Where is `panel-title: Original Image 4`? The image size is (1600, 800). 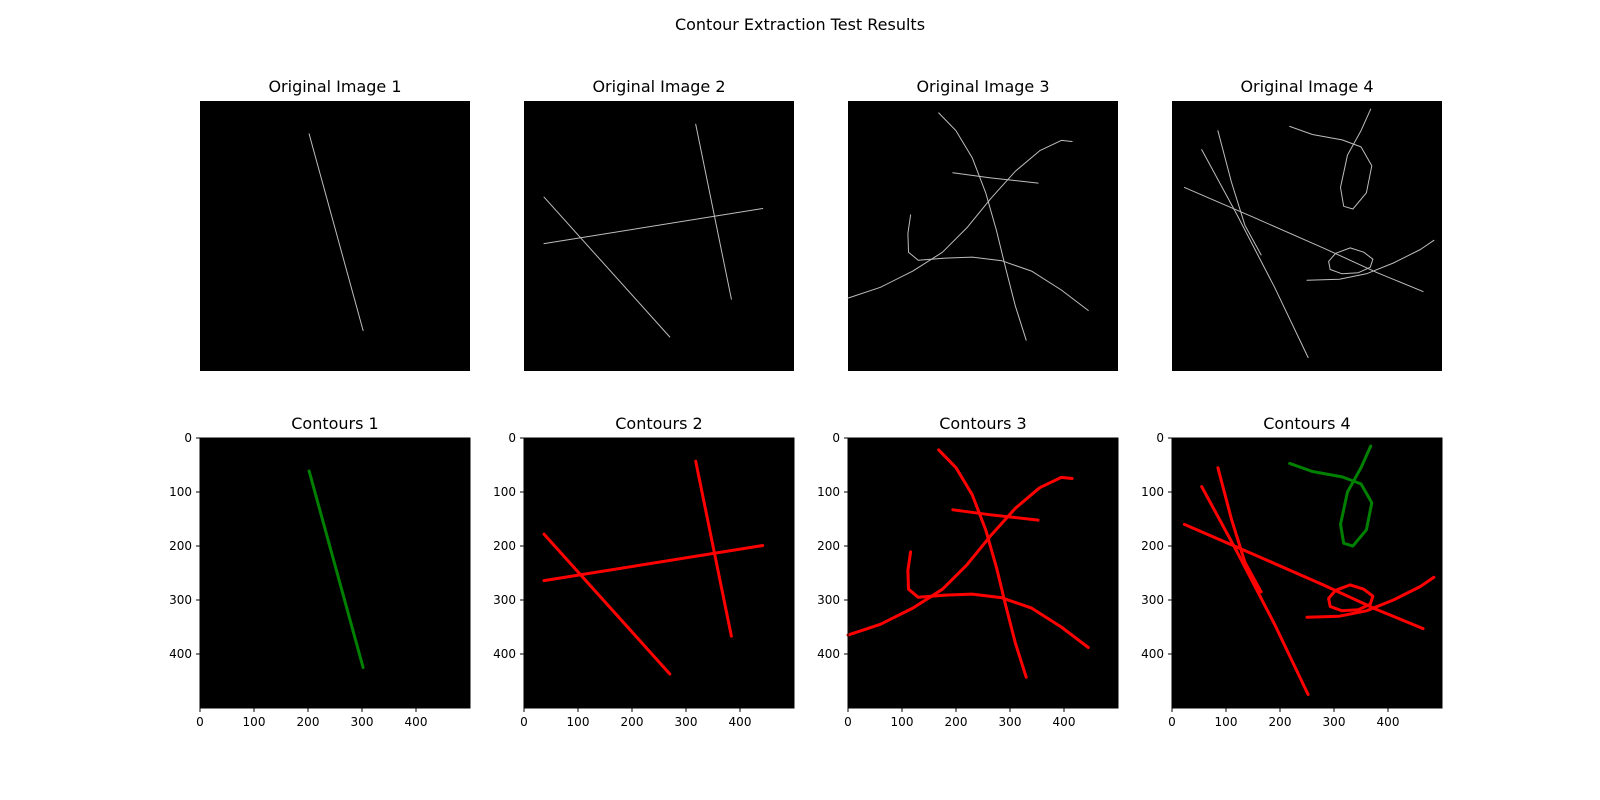 panel-title: Original Image 4 is located at coordinates (1306, 86).